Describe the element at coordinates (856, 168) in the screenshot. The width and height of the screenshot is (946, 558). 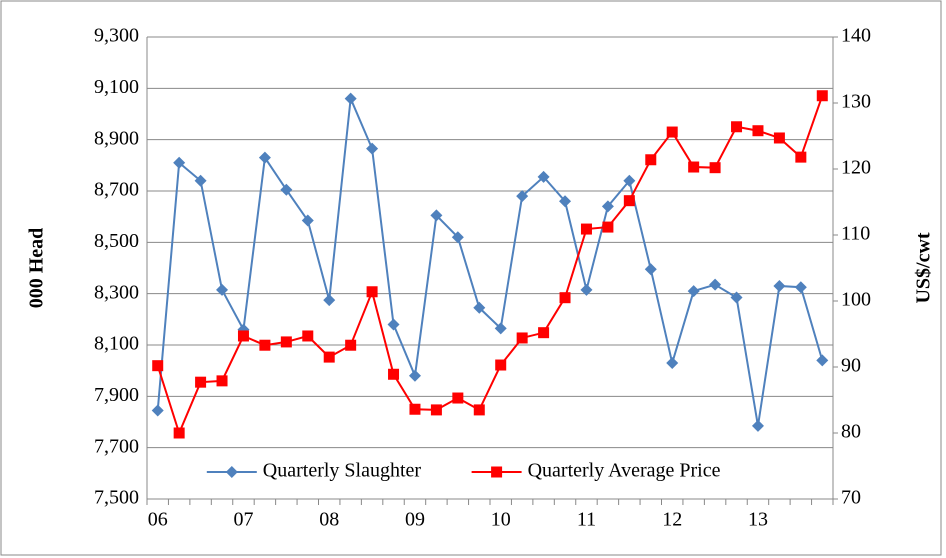
I see `y2-tick-label: 120` at that location.